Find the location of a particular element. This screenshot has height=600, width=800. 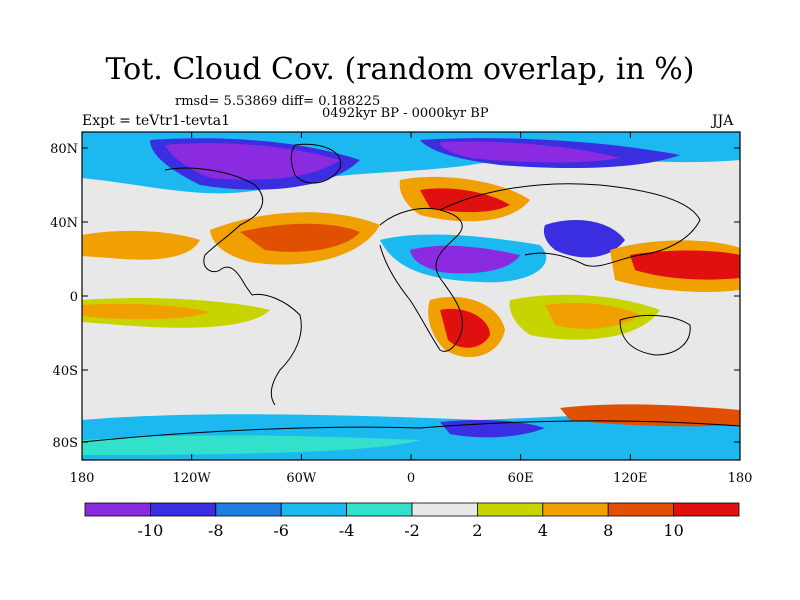

x-tick-label: 120W is located at coordinates (192, 478).